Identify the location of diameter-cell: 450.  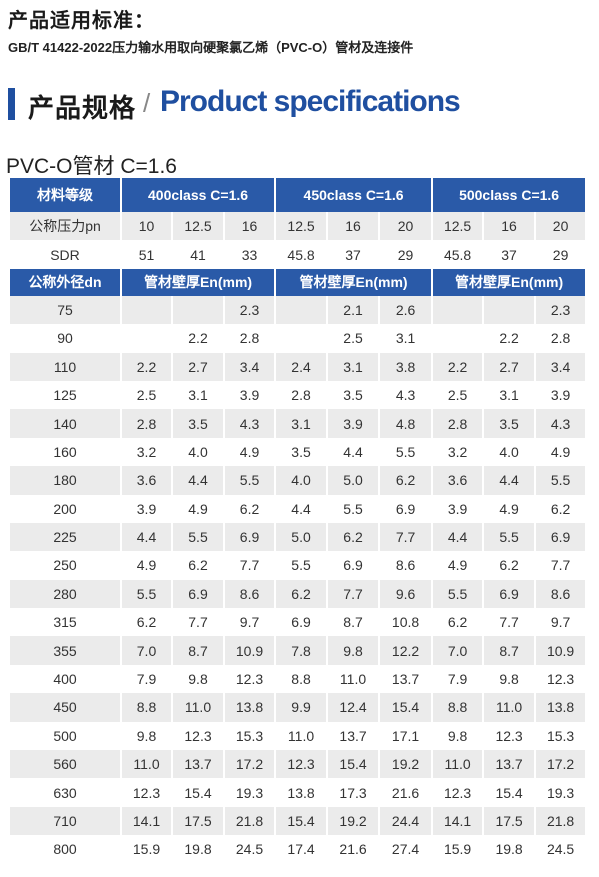
(65, 707).